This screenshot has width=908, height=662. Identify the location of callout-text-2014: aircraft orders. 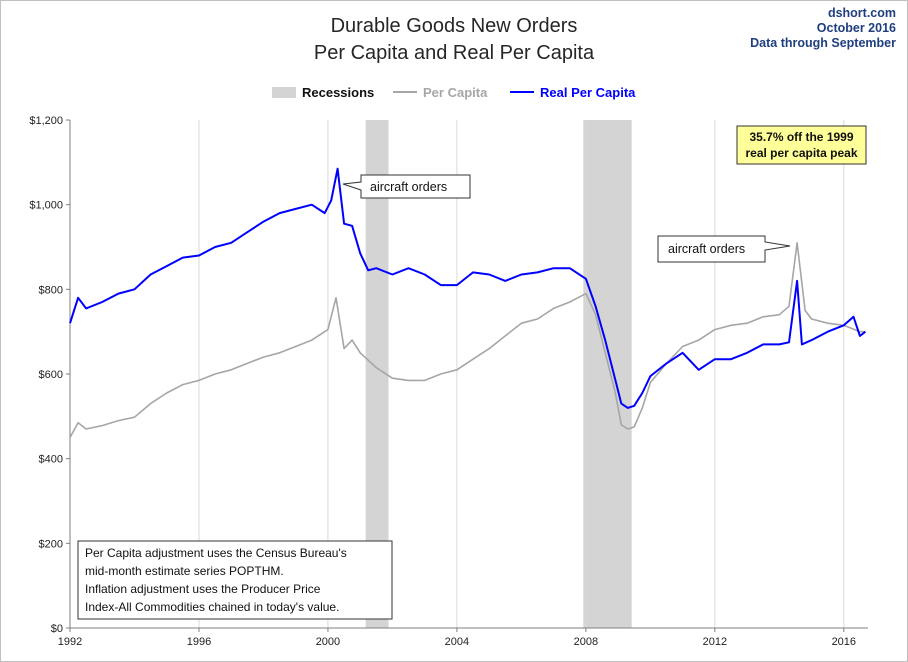
(706, 249).